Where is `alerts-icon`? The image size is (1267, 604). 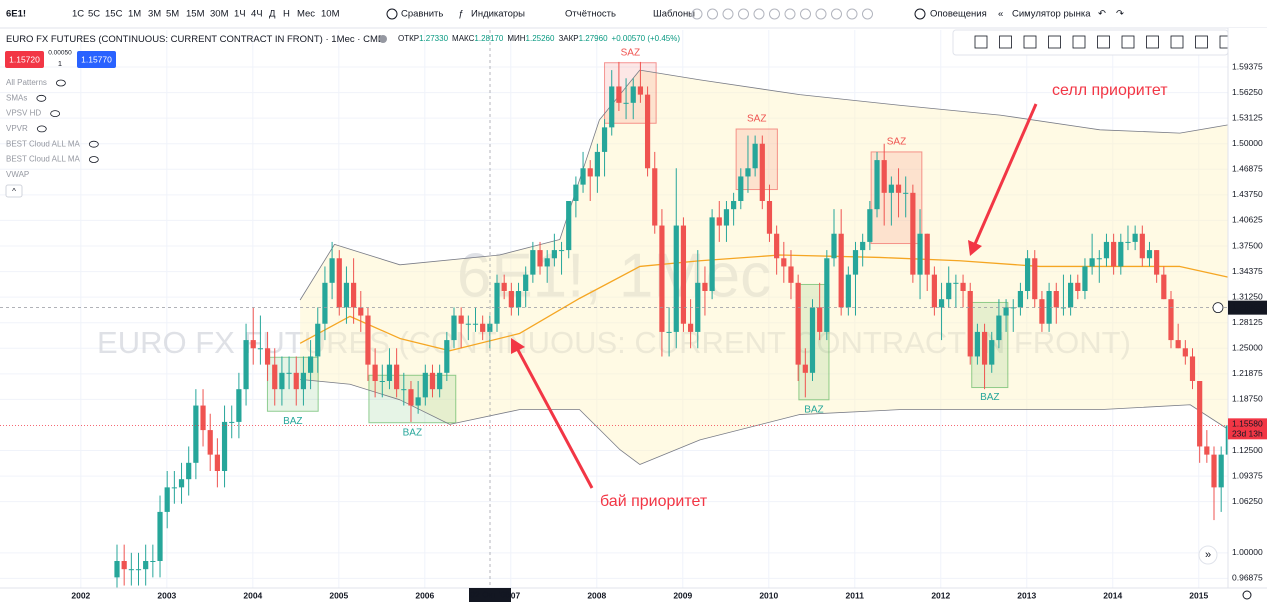 alerts-icon is located at coordinates (920, 14).